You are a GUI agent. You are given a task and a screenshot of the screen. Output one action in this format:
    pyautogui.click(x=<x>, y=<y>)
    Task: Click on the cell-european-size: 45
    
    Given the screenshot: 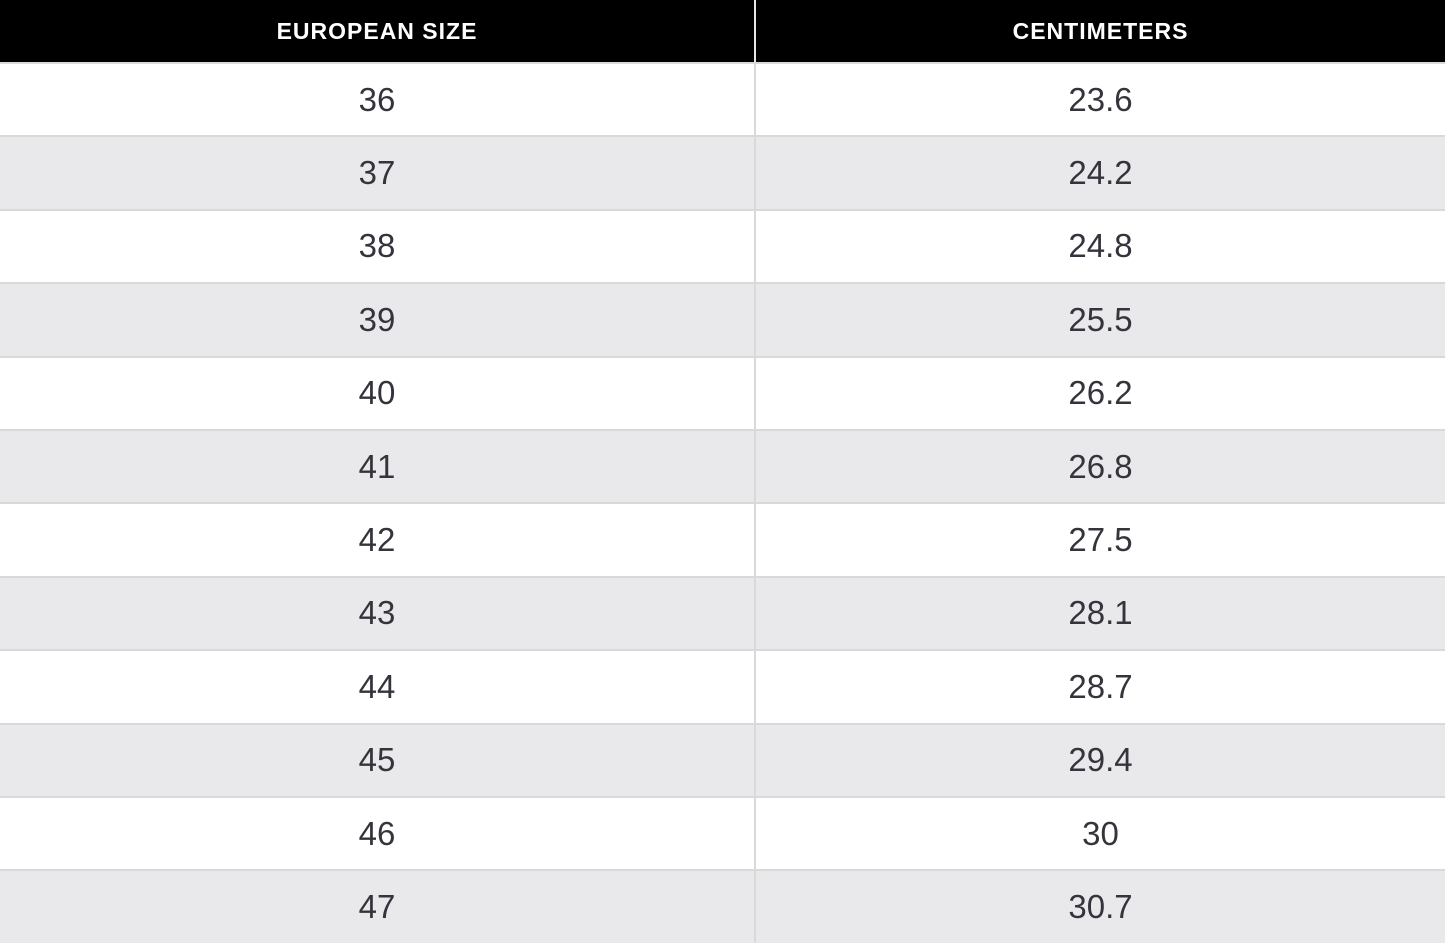 What is the action you would take?
    pyautogui.click(x=378, y=759)
    